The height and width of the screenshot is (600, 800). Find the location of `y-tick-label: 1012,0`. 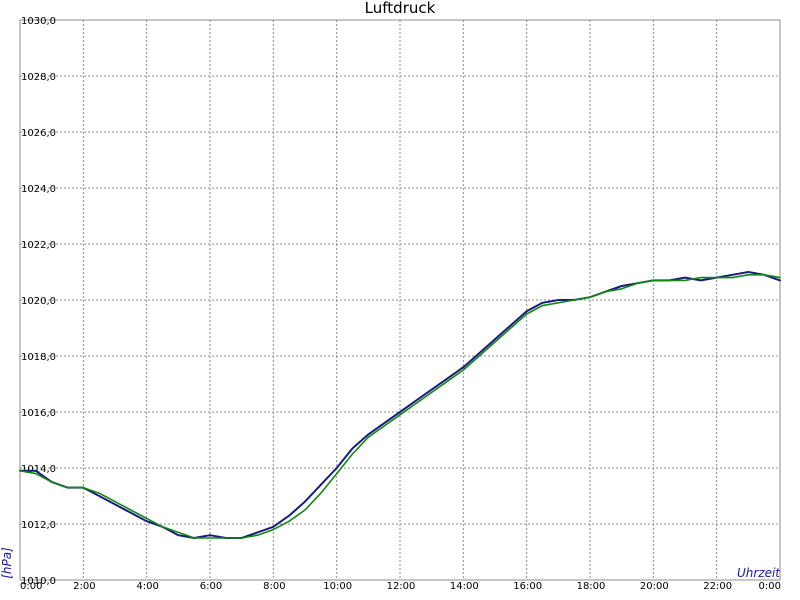

y-tick-label: 1012,0 is located at coordinates (38, 525).